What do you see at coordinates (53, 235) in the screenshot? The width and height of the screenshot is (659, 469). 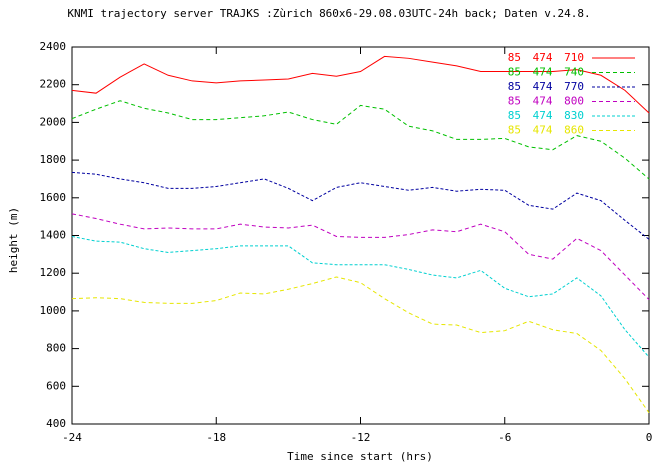 I see `y-tick-label: 1400` at bounding box center [53, 235].